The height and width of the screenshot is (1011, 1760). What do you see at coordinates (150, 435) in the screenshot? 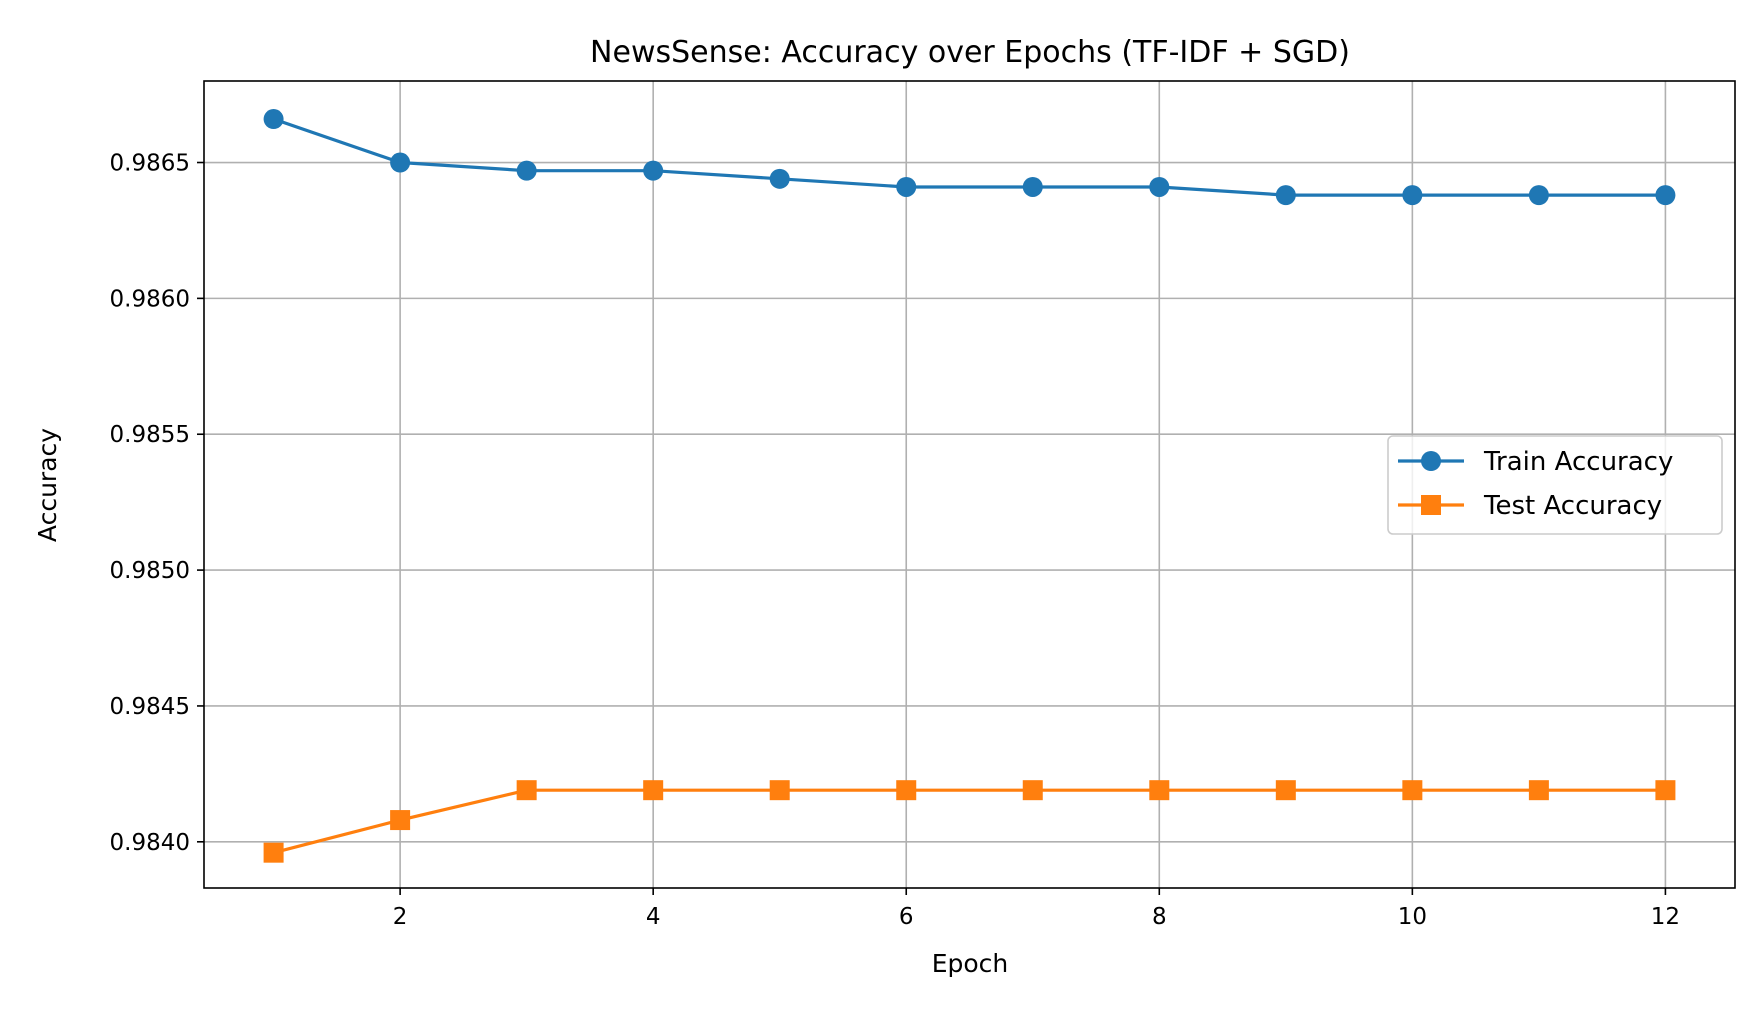
I see `y-tick-label: 0.9855` at bounding box center [150, 435].